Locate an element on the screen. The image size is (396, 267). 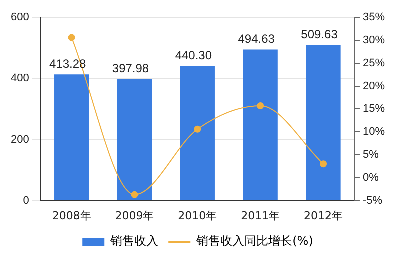
data-label: 494.63 is located at coordinates (257, 39).